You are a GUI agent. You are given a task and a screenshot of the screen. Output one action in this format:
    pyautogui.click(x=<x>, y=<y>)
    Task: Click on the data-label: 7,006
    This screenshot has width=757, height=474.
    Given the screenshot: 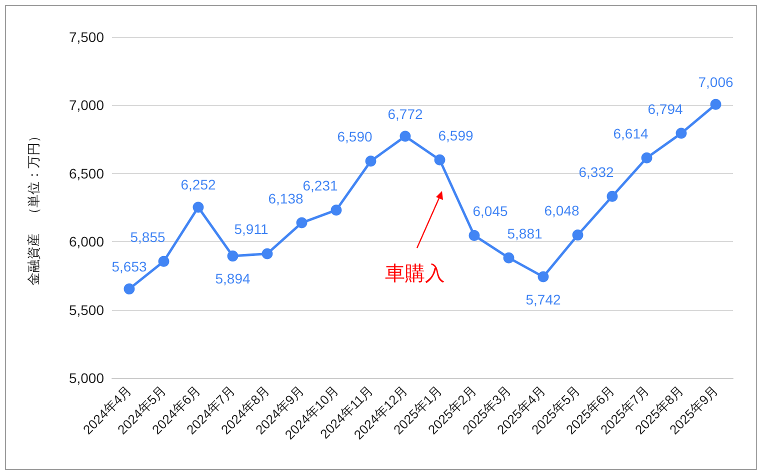 What is the action you would take?
    pyautogui.click(x=716, y=82)
    